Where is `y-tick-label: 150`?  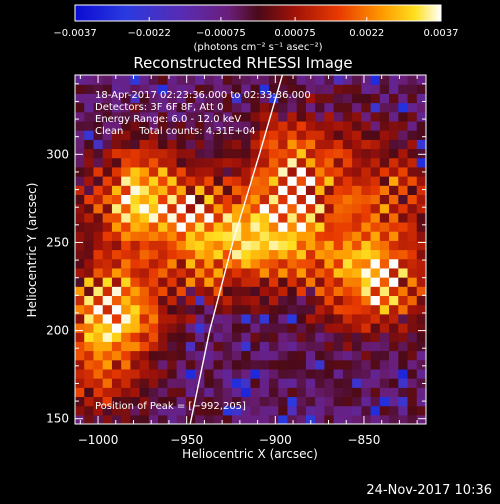 y-tick-label: 150 is located at coordinates (57, 419).